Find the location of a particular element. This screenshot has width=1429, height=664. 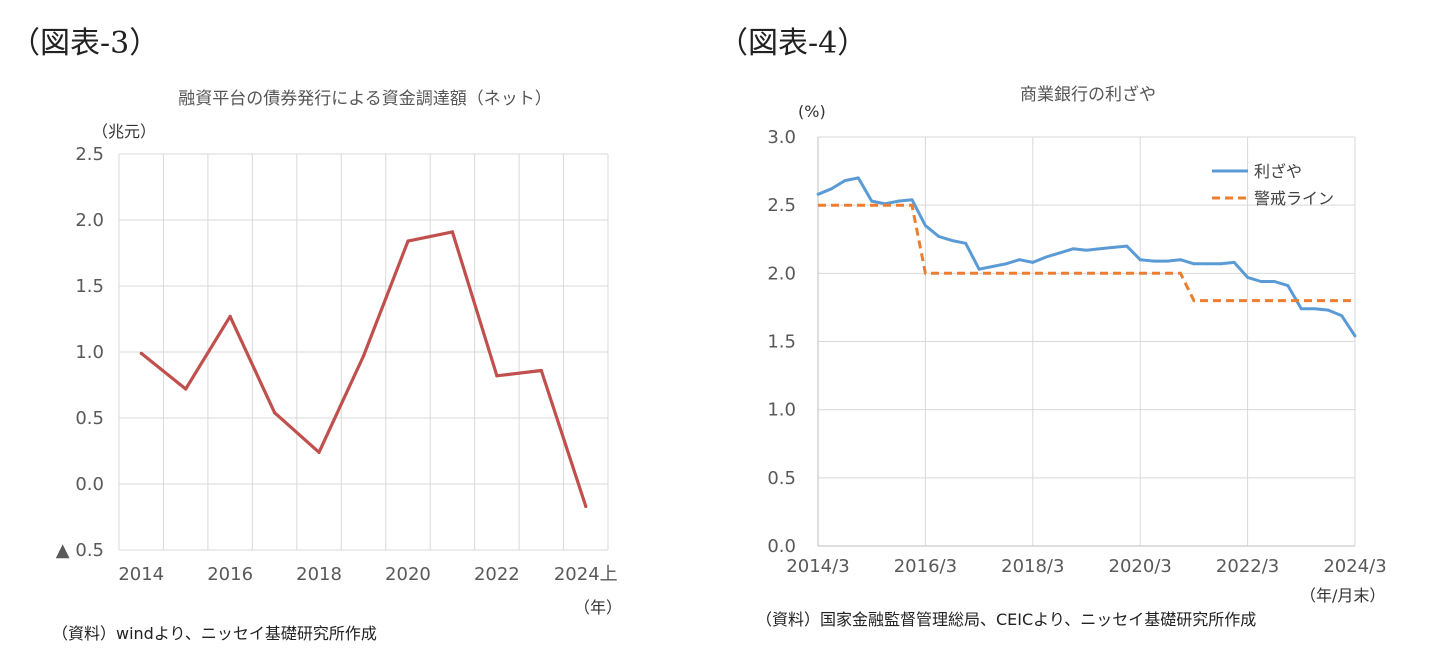

left-x-tick-label: 2016 is located at coordinates (230, 574).